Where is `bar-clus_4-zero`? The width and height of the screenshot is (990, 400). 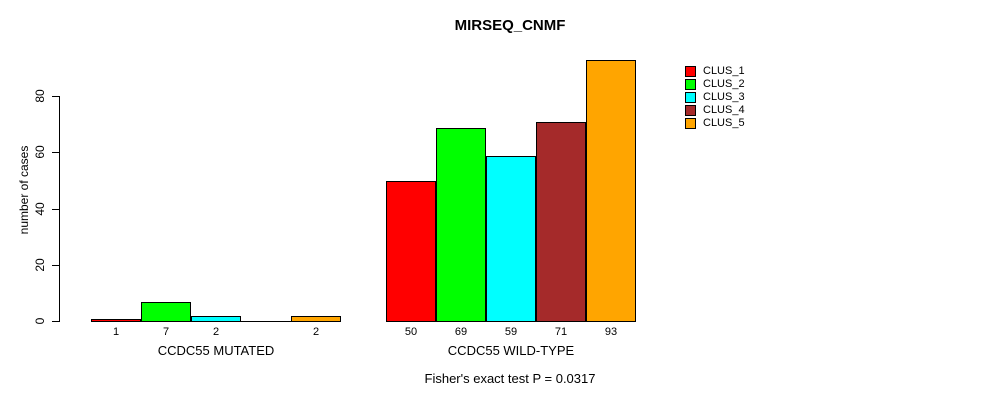
bar-clus_4-zero is located at coordinates (266, 321).